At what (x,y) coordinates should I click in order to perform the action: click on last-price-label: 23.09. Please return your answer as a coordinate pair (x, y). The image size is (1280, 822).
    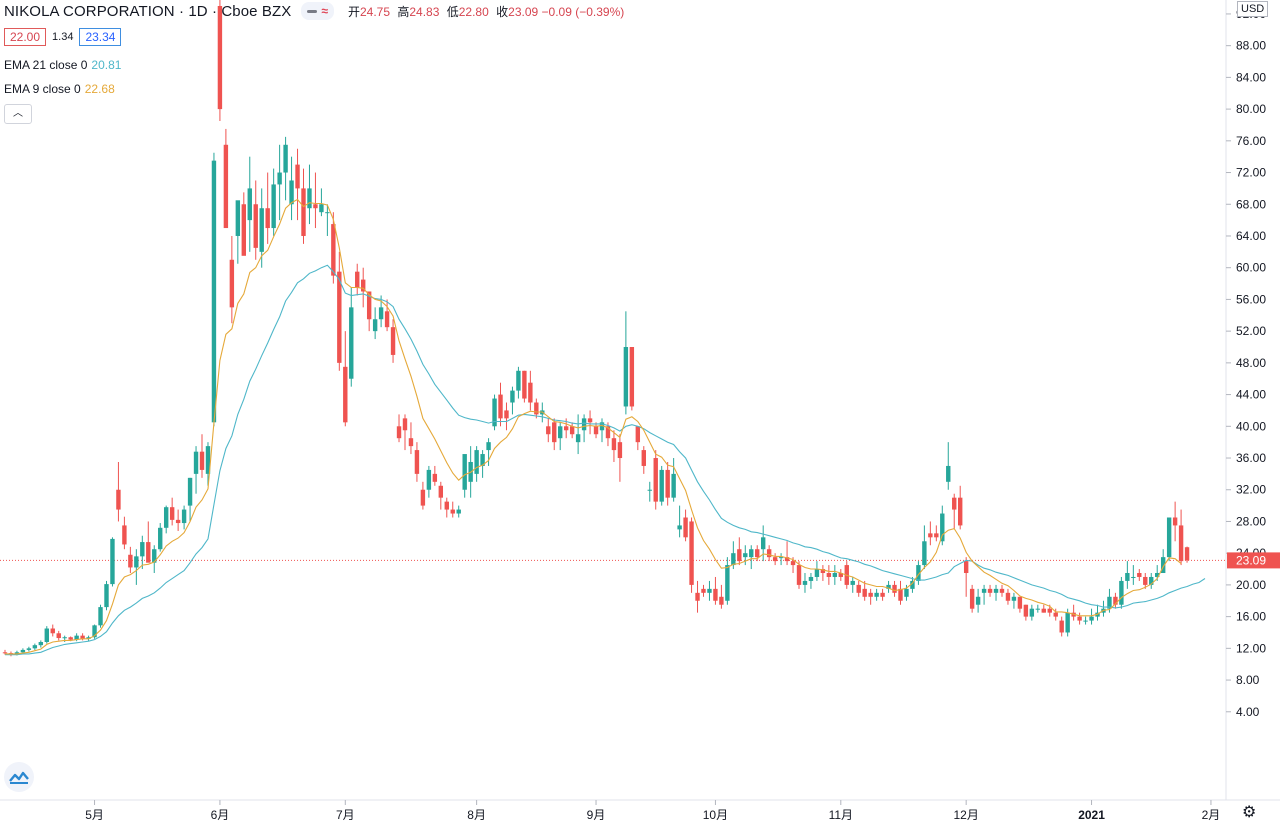
    Looking at the image, I should click on (1253, 560).